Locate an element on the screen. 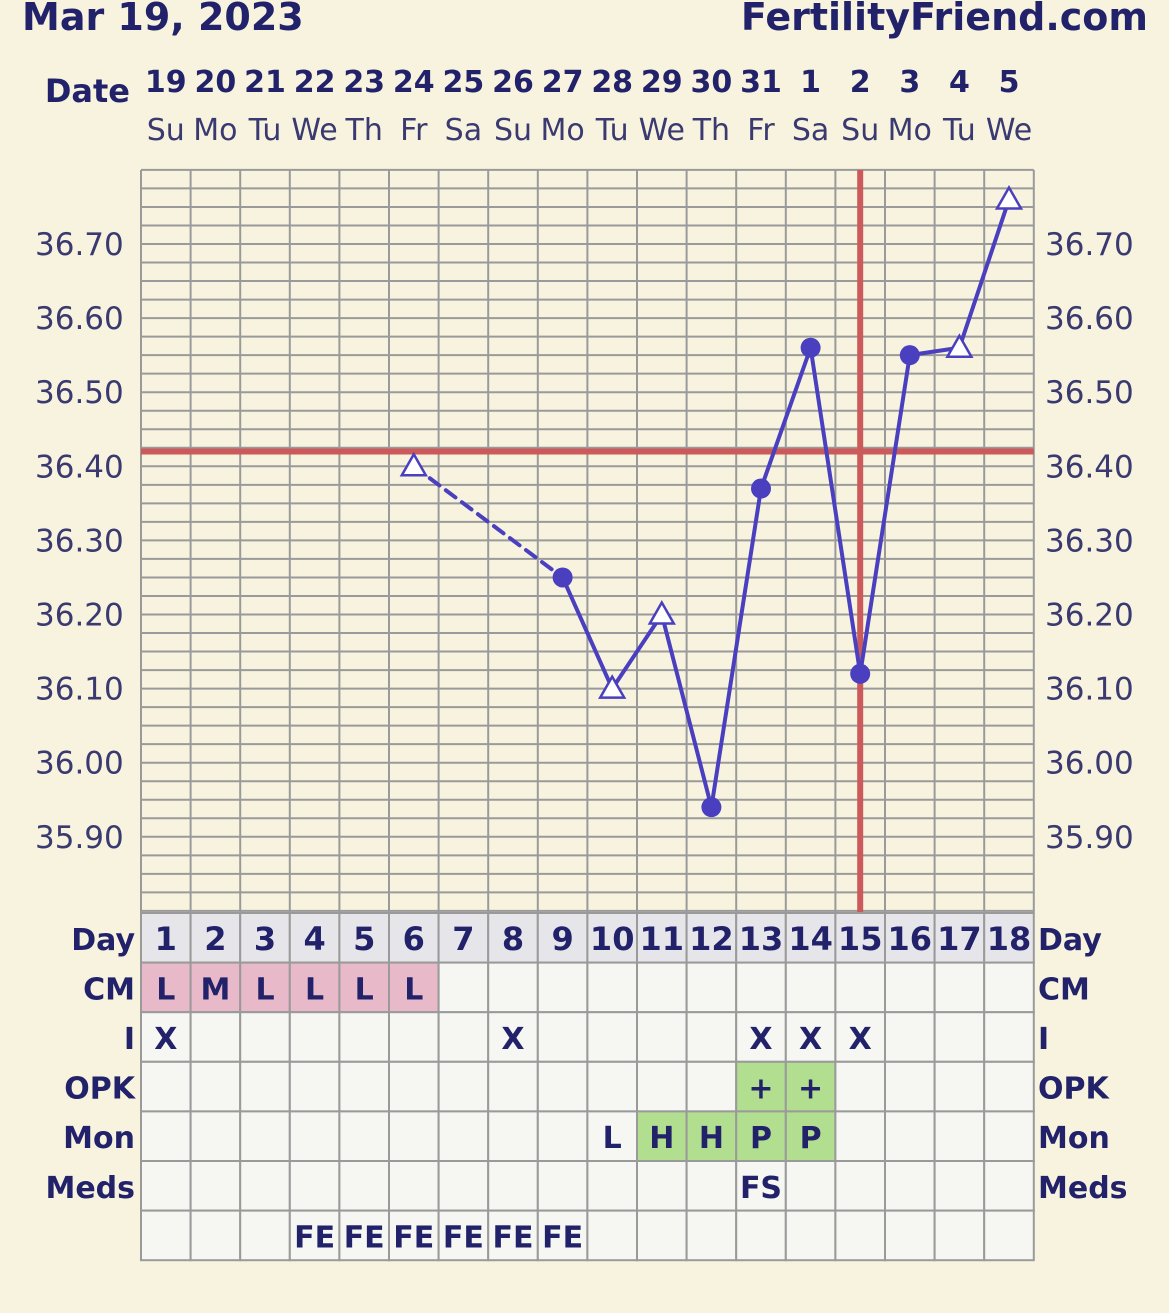 The image size is (1169, 1313). day-number-label: 7 is located at coordinates (463, 939).